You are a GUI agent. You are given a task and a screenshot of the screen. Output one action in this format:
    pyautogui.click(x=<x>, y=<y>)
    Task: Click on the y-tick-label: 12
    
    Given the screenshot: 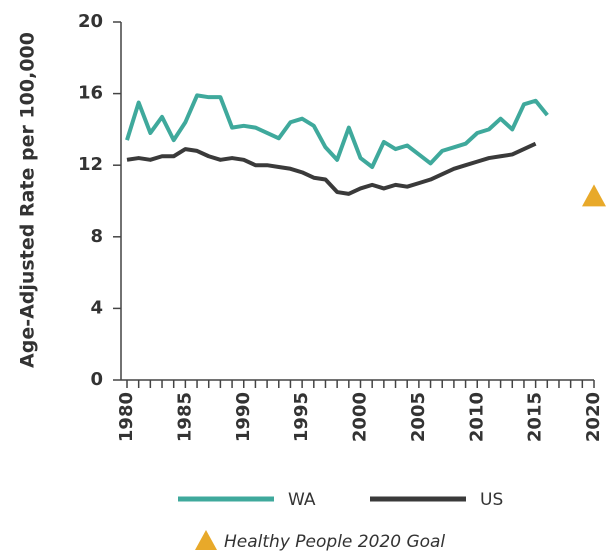 What is the action you would take?
    pyautogui.click(x=90, y=164)
    